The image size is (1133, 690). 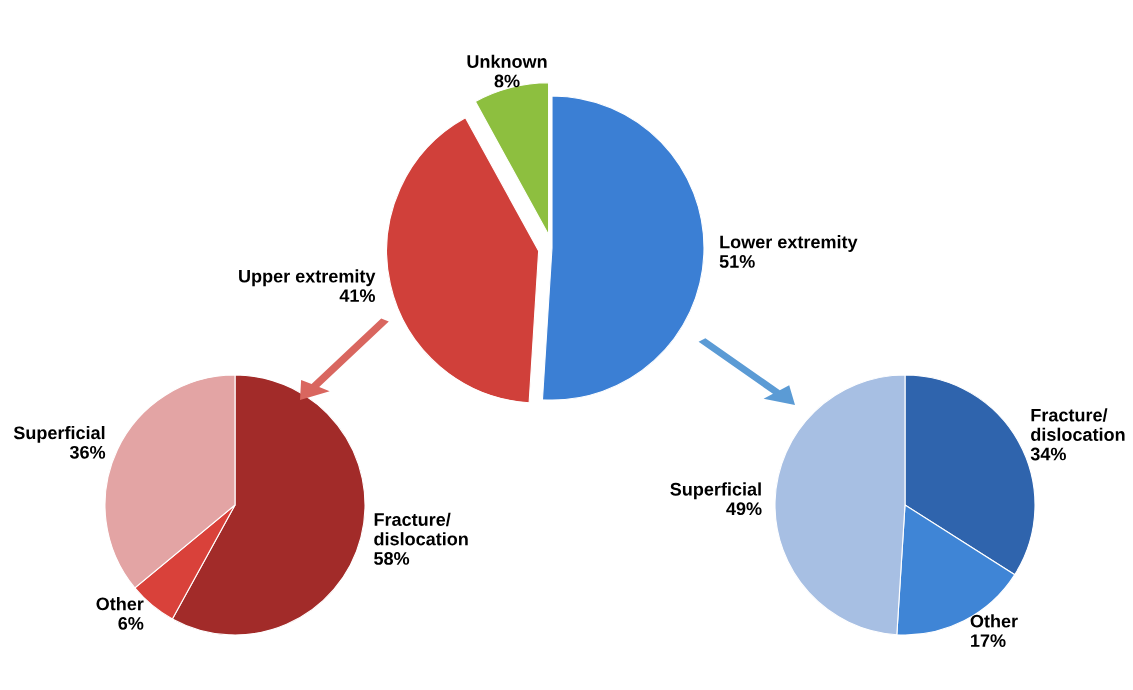 I want to click on slice-label: Upper extremity, so click(x=307, y=278).